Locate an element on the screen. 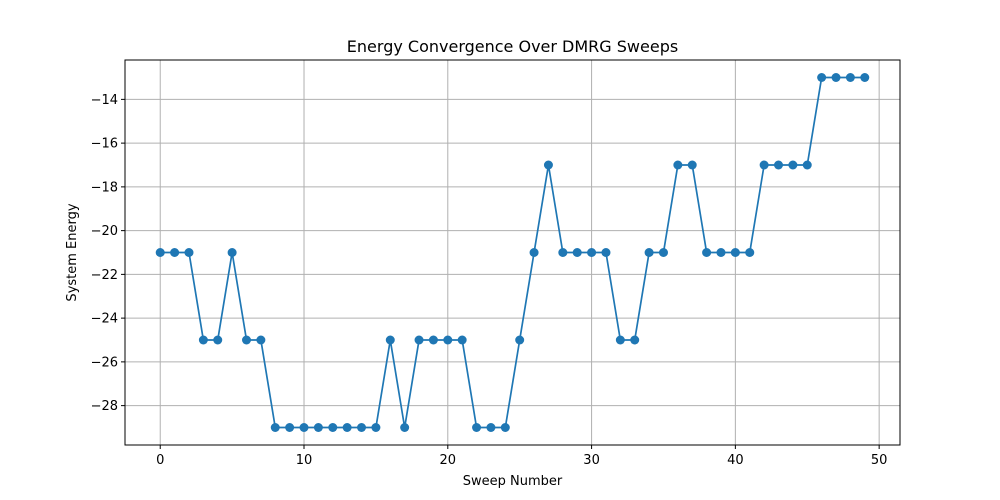 This screenshot has width=1000, height=500. x-tick-label: 0 is located at coordinates (160, 460).